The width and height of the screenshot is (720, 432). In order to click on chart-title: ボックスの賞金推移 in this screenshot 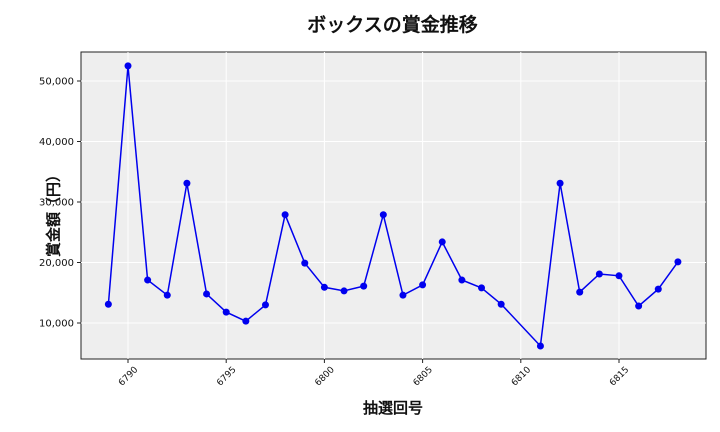, I will do `click(392, 25)`.